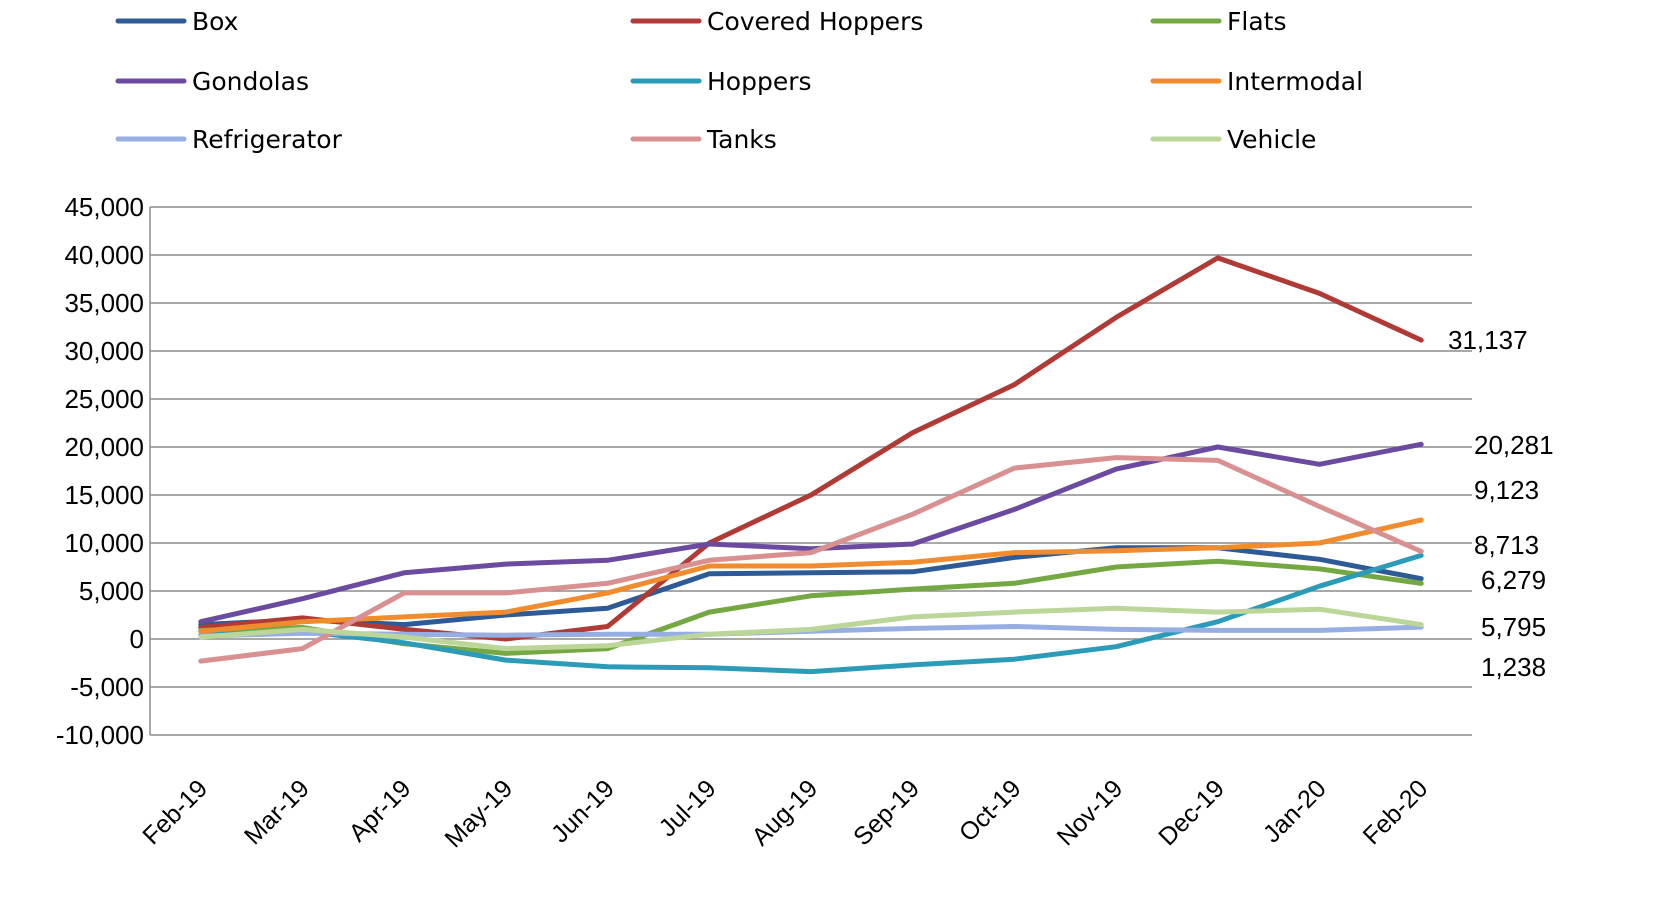  Describe the element at coordinates (990, 810) in the screenshot. I see `x-tick-label: Oct-19` at that location.